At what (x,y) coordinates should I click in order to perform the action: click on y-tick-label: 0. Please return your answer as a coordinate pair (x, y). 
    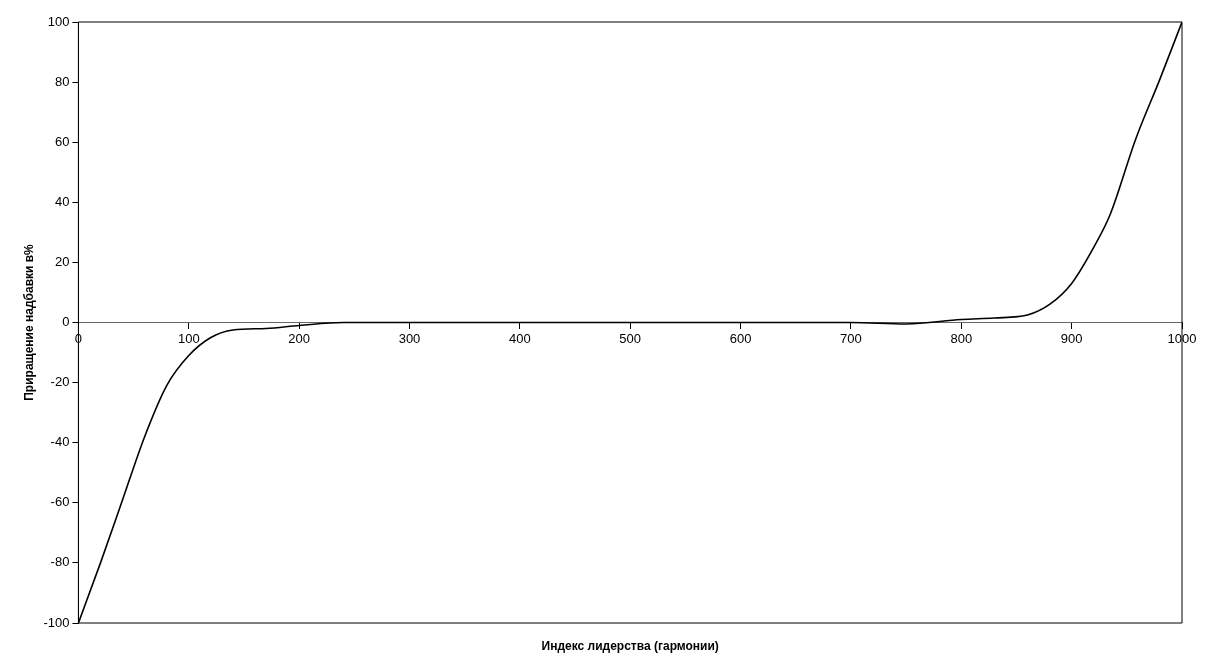
    Looking at the image, I should click on (66, 322).